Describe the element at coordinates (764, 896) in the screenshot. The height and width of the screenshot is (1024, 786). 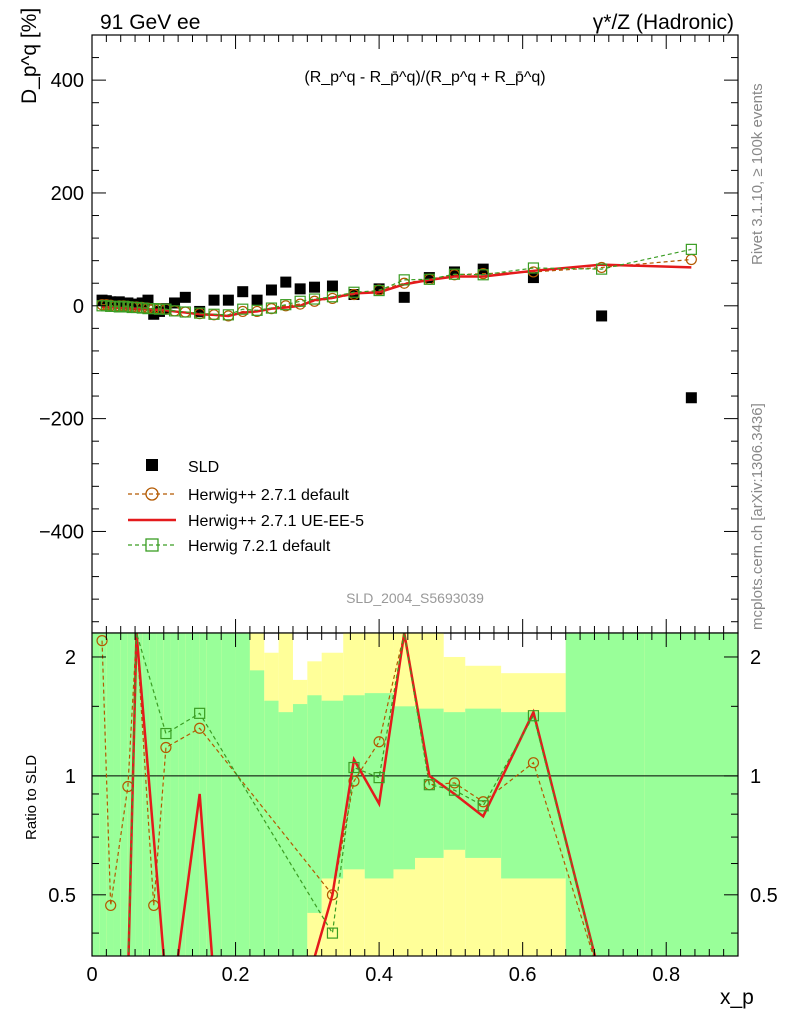
I see `ratio-ytick-label-right: 0.5` at that location.